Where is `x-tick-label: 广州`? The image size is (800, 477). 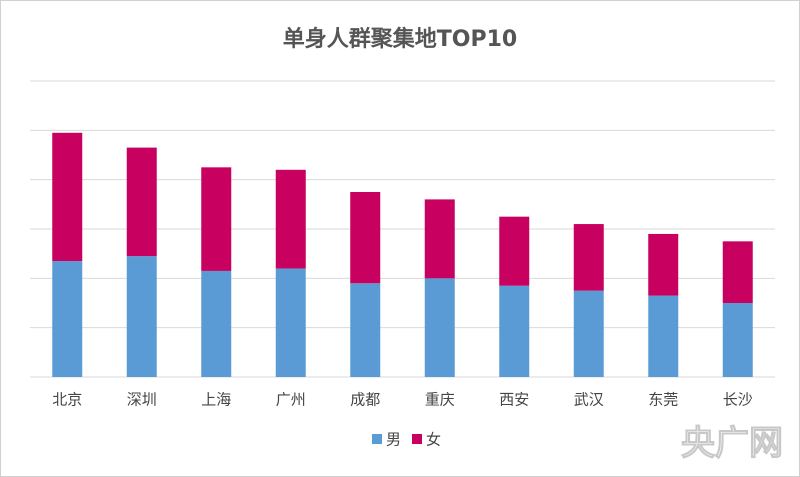
x-tick-label: 广州 is located at coordinates (291, 400).